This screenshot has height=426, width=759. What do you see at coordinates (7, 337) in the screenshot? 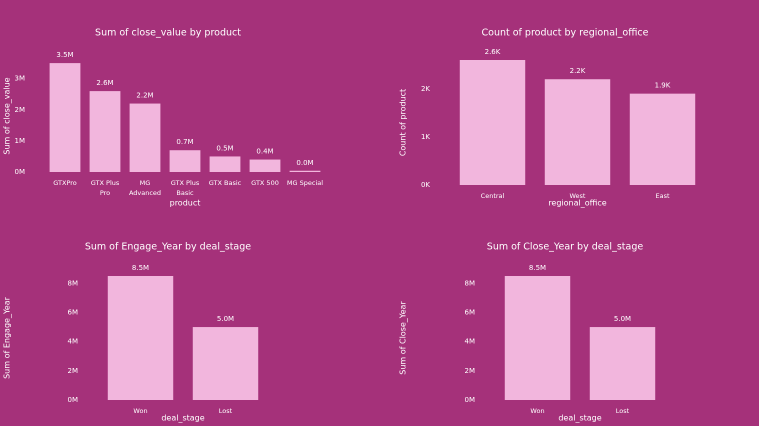
I see `y-axis-label: Sum of Engage_Year` at bounding box center [7, 337].